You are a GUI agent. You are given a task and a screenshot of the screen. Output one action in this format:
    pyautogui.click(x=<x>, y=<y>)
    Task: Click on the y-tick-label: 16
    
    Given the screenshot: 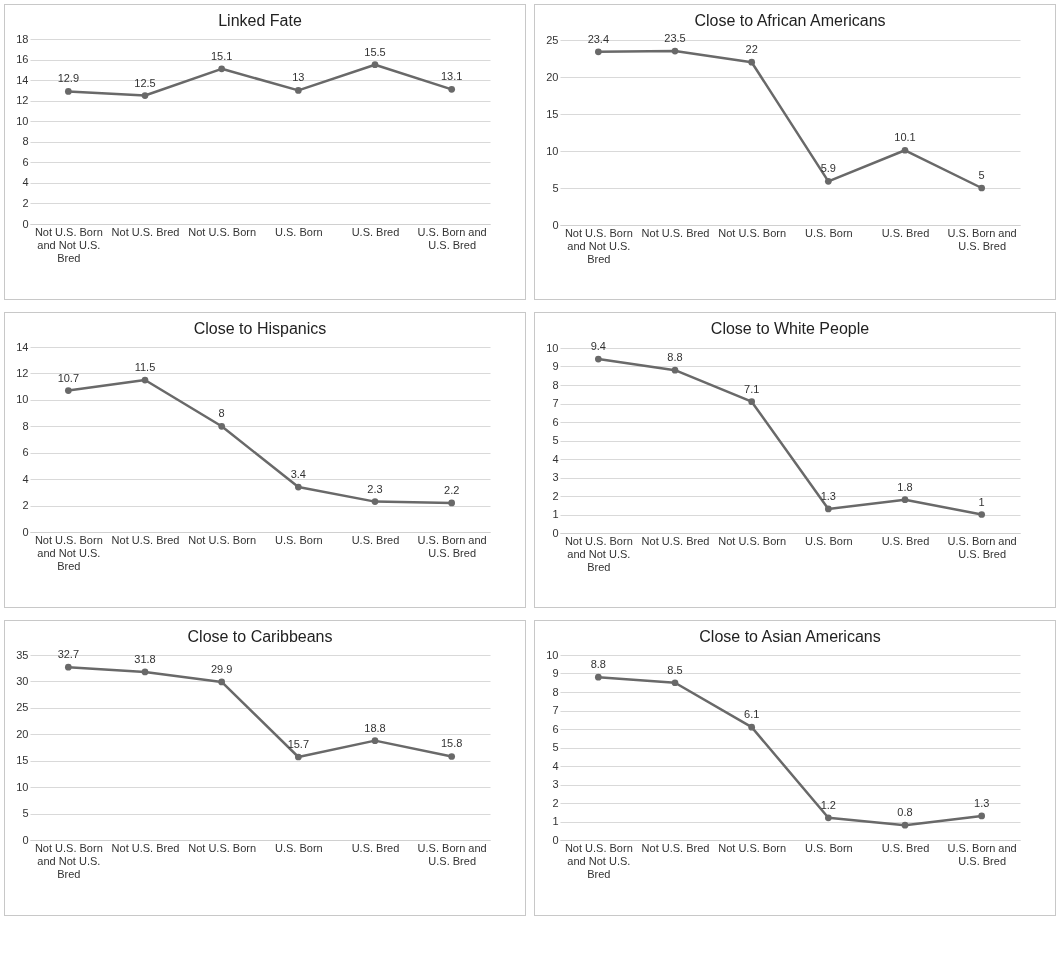 What is the action you would take?
    pyautogui.click(x=22, y=59)
    